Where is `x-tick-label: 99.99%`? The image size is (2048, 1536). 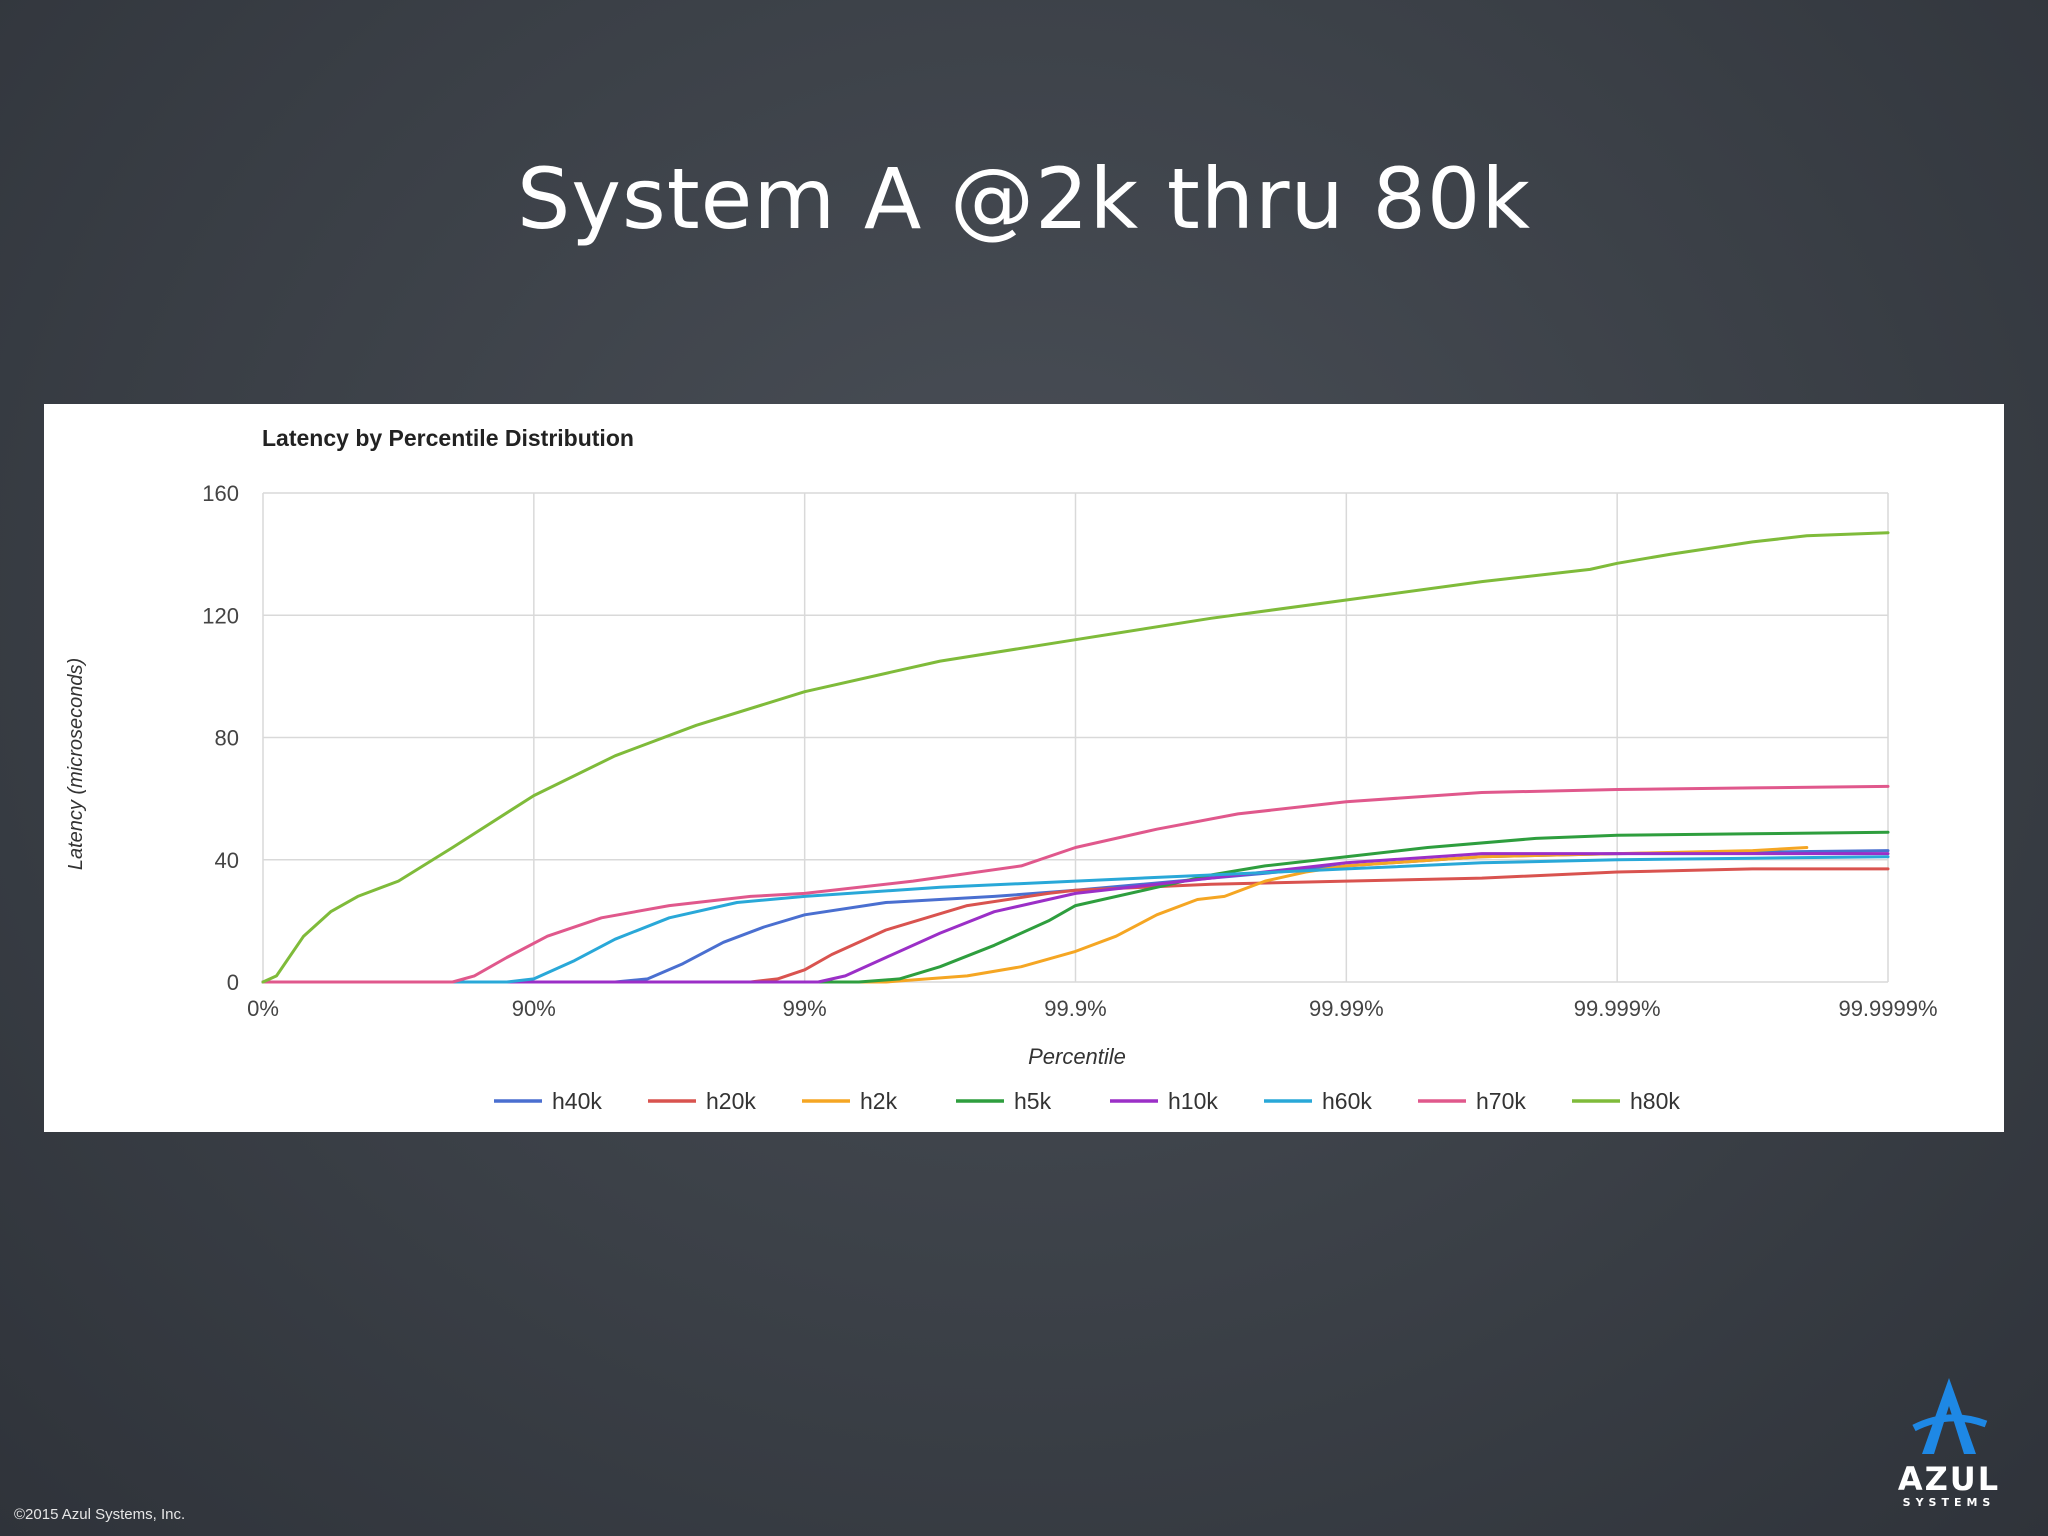 x-tick-label: 99.99% is located at coordinates (1346, 1008).